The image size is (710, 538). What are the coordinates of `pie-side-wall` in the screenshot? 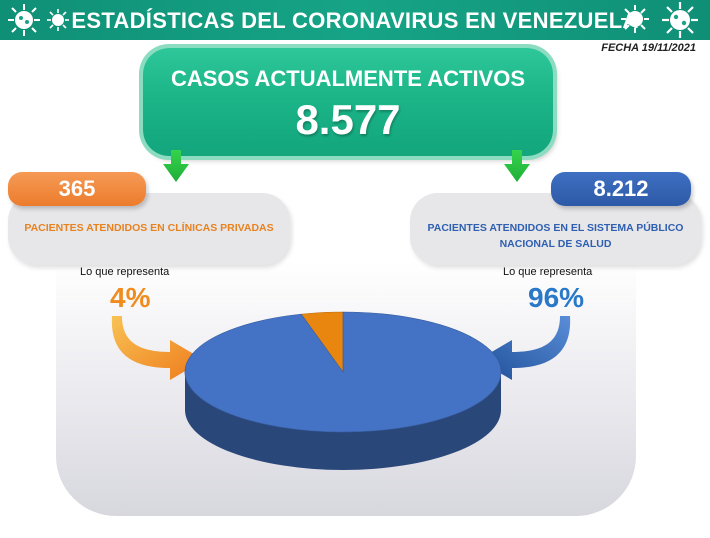 It's located at (343, 421).